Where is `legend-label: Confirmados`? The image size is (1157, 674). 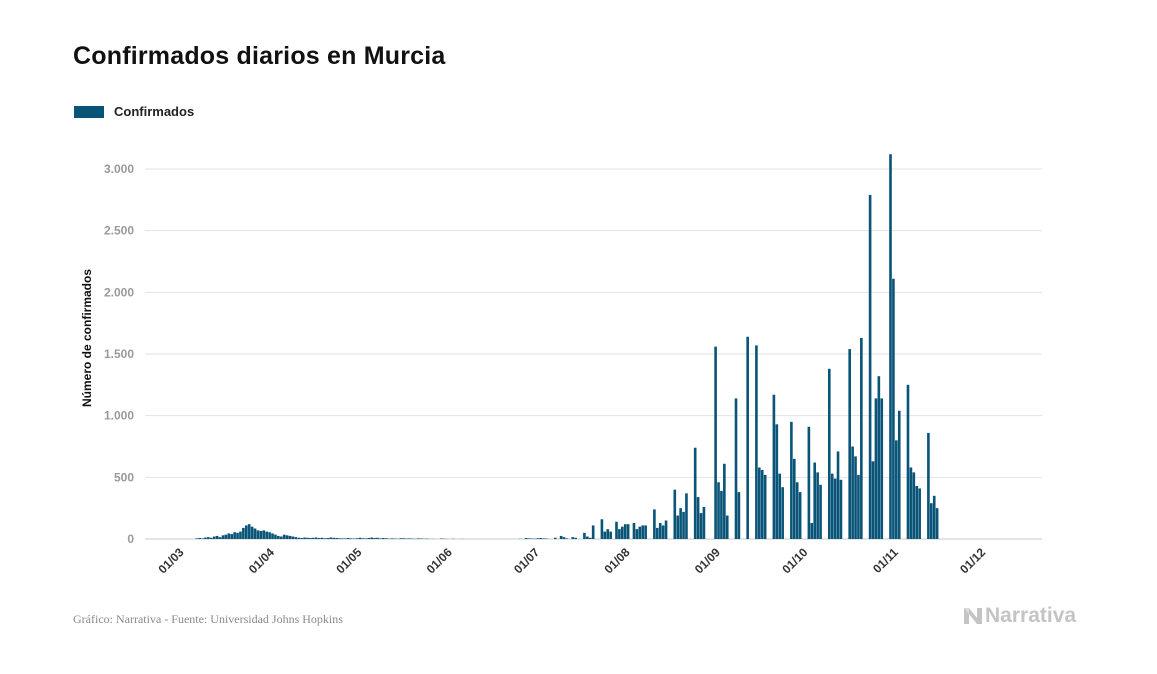 legend-label: Confirmados is located at coordinates (154, 111).